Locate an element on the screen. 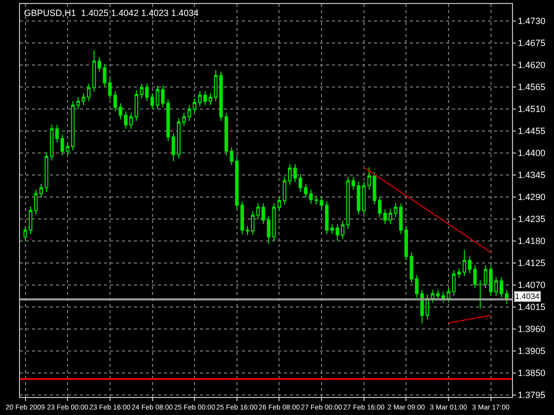 The width and height of the screenshot is (554, 415). y-tick-label: 1.4015 is located at coordinates (532, 307).